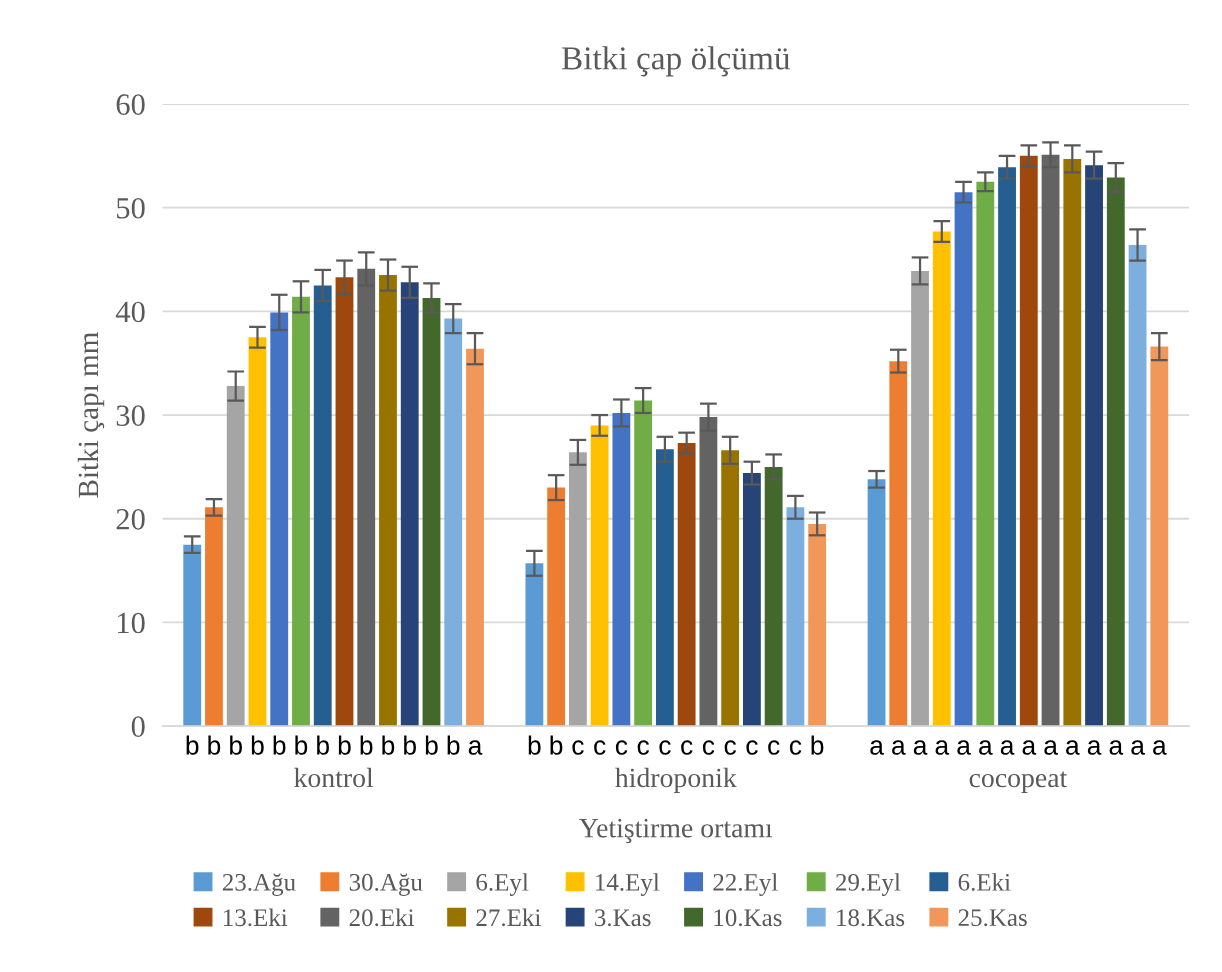 This screenshot has height=972, width=1222. I want to click on x-axis-title: Yetiştirme ortamı, so click(676, 831).